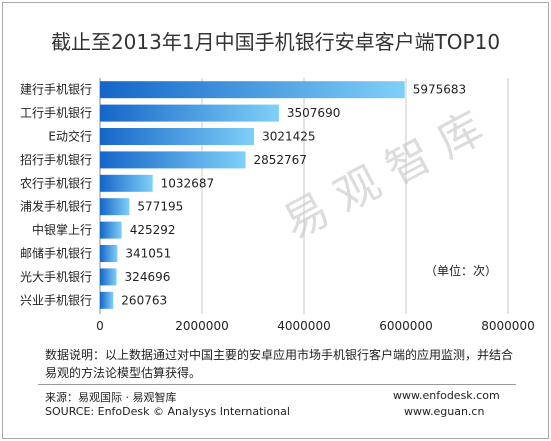 The image size is (551, 441). Describe the element at coordinates (288, 137) in the screenshot. I see `value-label: 3021425` at that location.